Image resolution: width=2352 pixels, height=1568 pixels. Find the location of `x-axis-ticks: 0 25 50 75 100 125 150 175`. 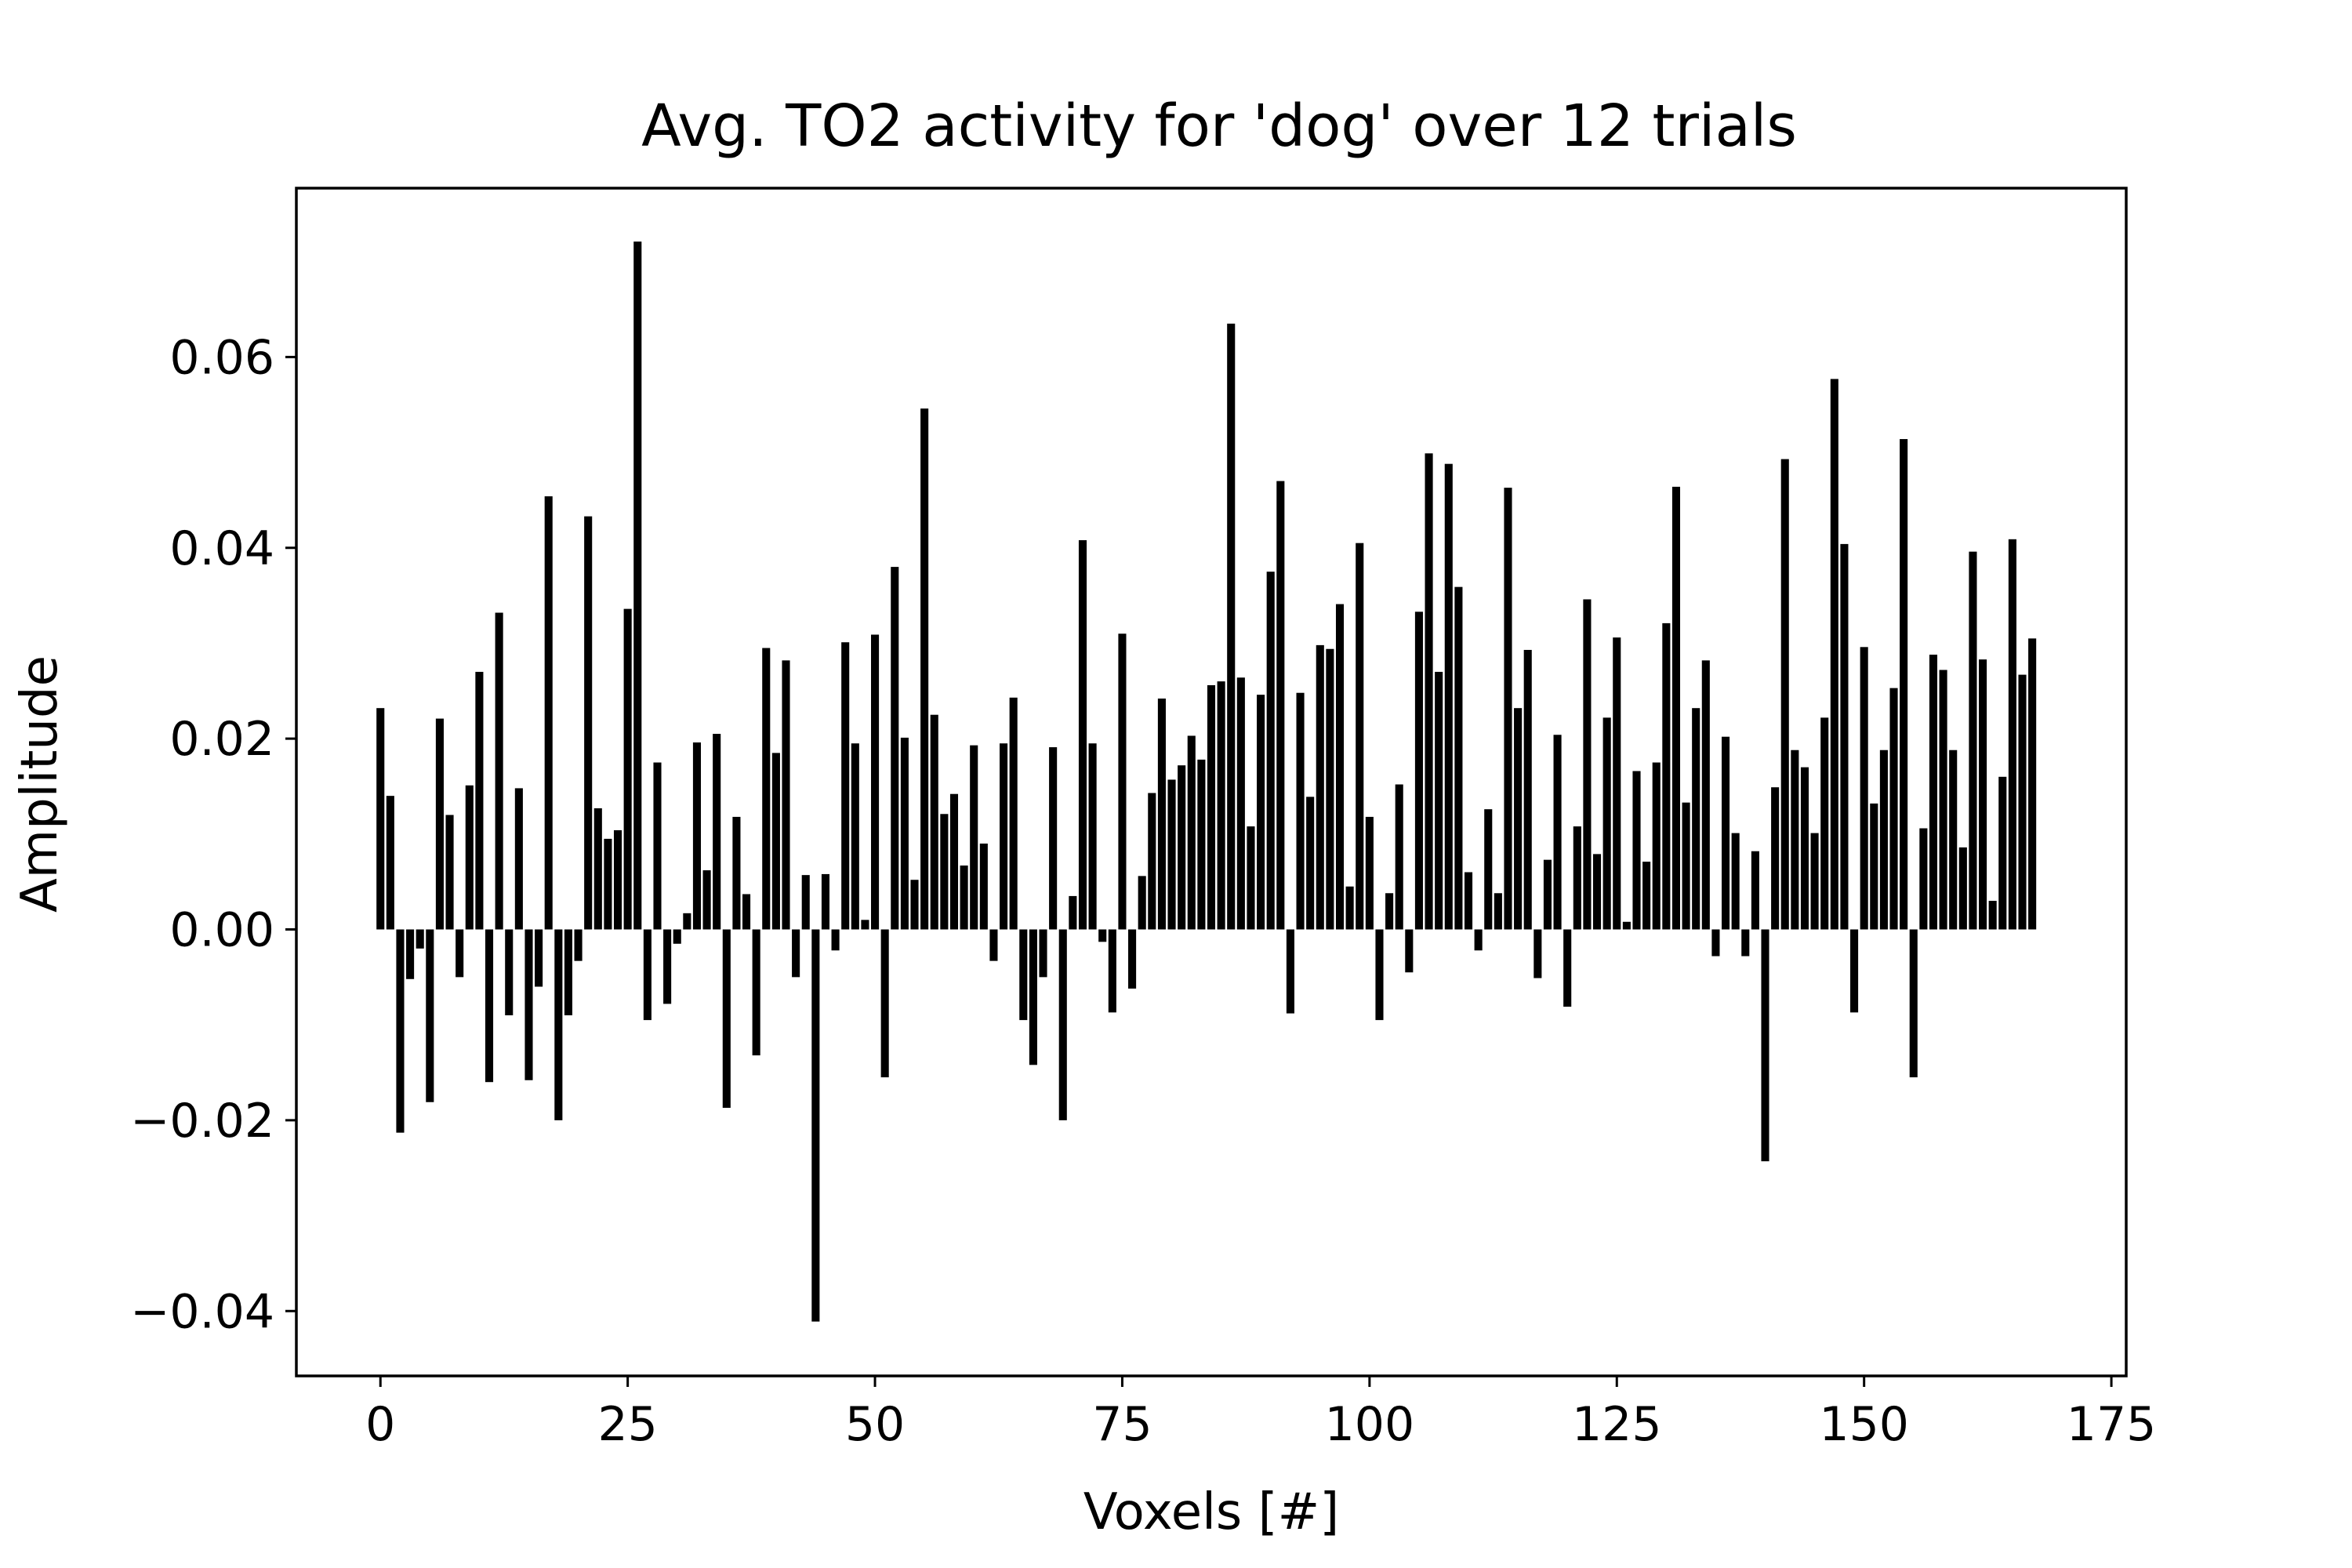

x-axis-ticks: 0 25 50 75 100 125 150 175 is located at coordinates (1260, 1414).